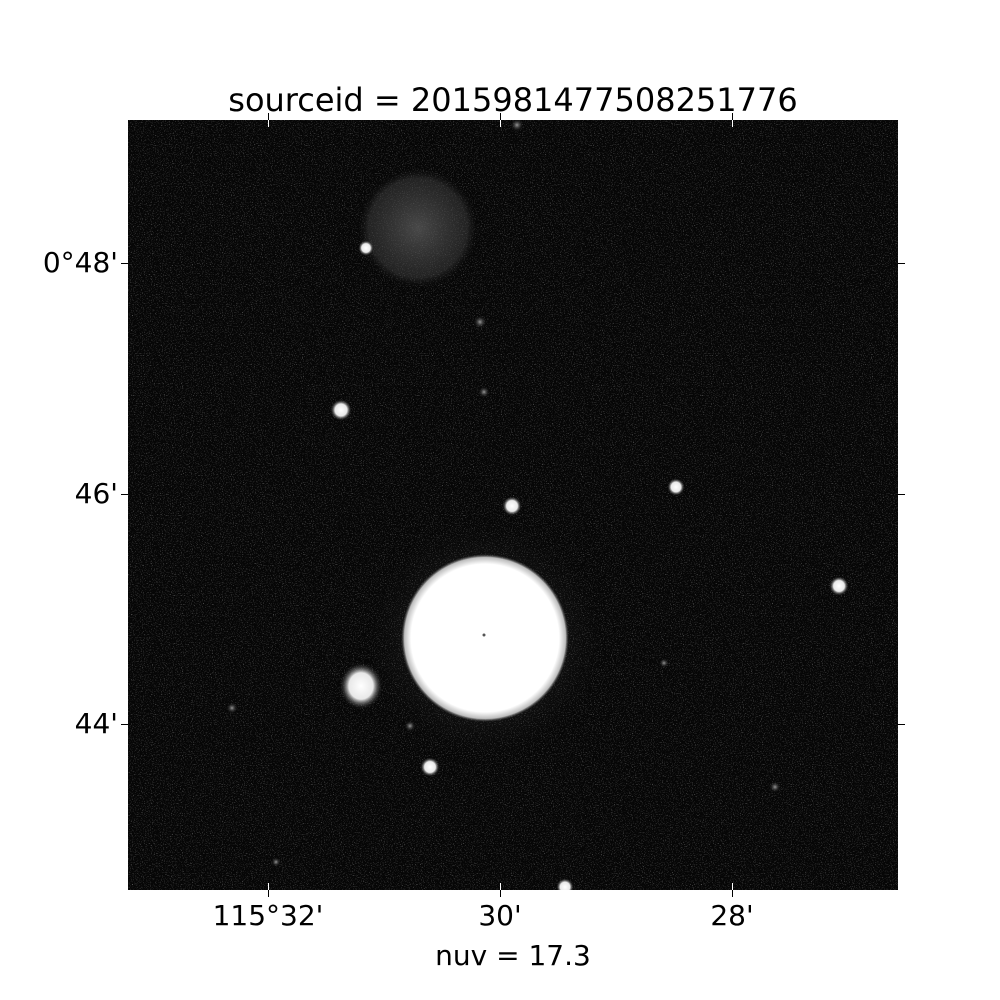  I want to click on x-tick-label: 28', so click(732, 915).